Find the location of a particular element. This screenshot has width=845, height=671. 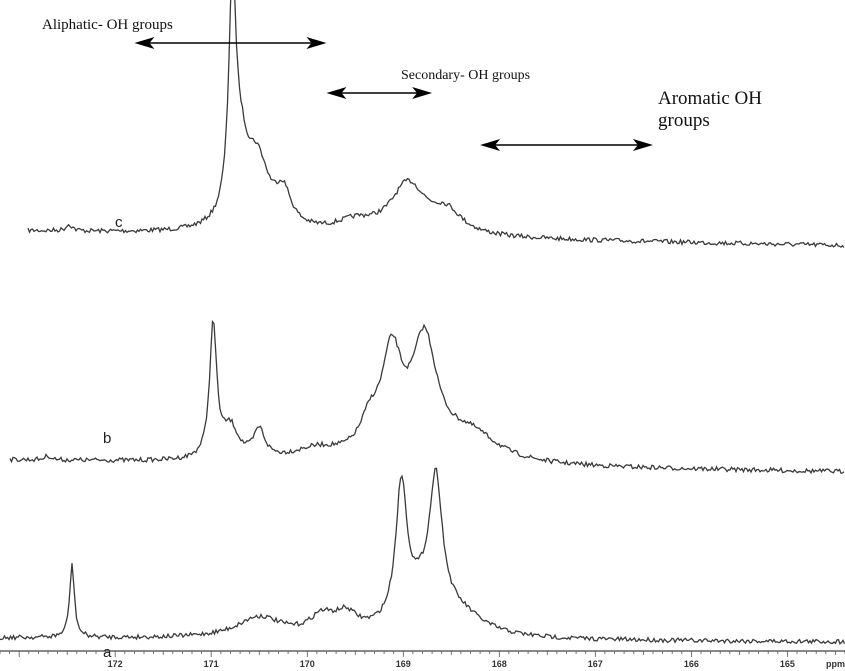

trace-label-b: b is located at coordinates (107, 438).